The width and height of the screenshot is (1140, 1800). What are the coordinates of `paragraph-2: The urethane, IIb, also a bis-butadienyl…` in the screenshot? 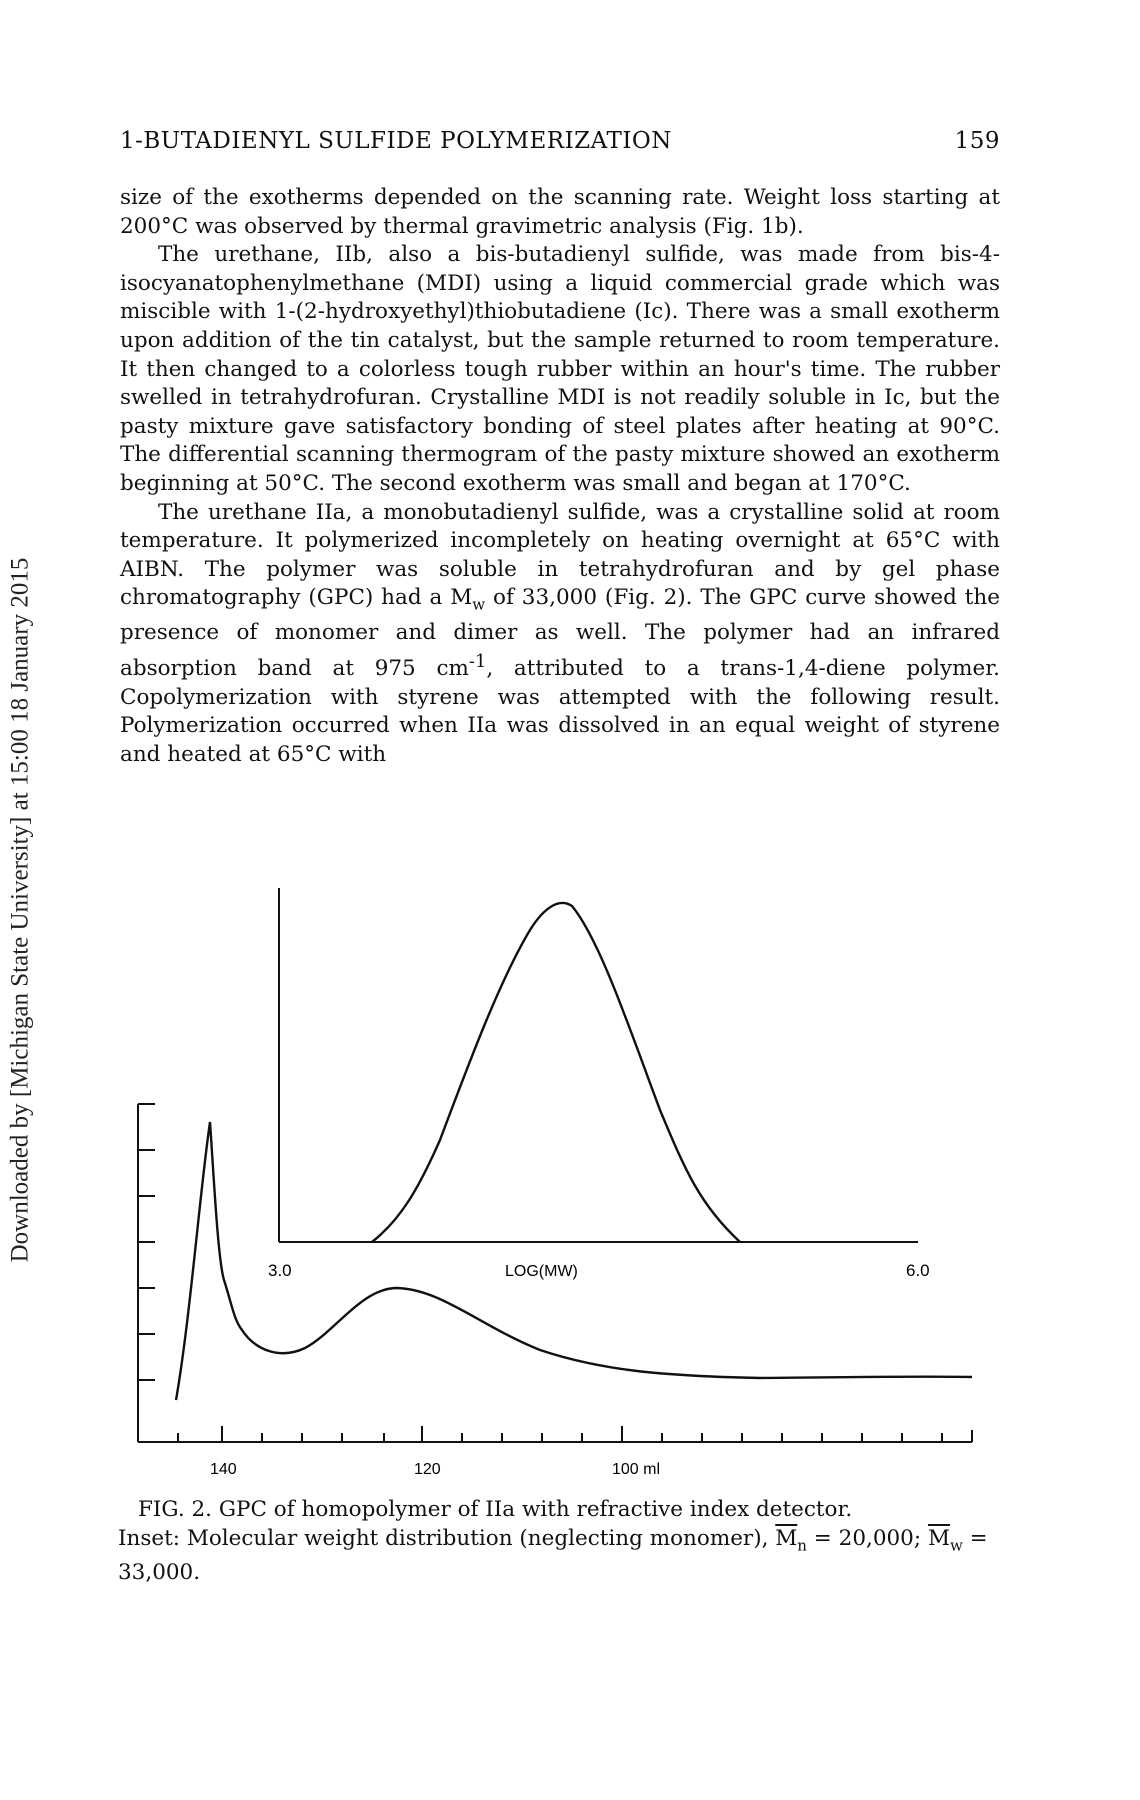 It's located at (560, 369).